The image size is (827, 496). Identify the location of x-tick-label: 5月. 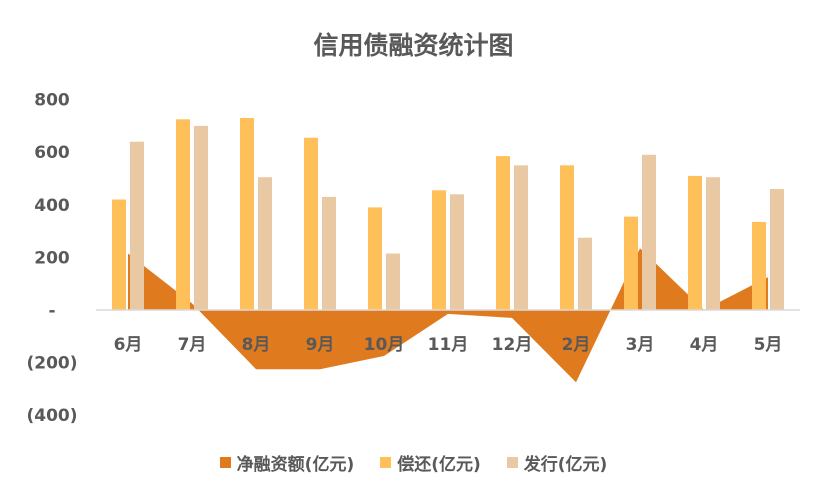
(768, 345).